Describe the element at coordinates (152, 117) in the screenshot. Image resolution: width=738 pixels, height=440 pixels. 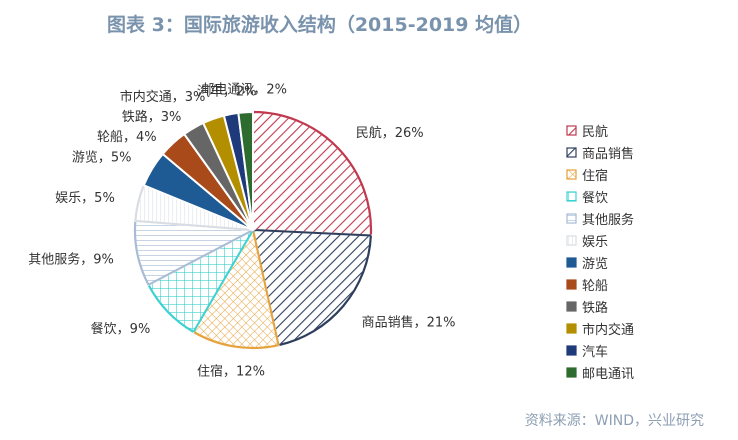
I see `slice-label-8: 铁路，3%` at that location.